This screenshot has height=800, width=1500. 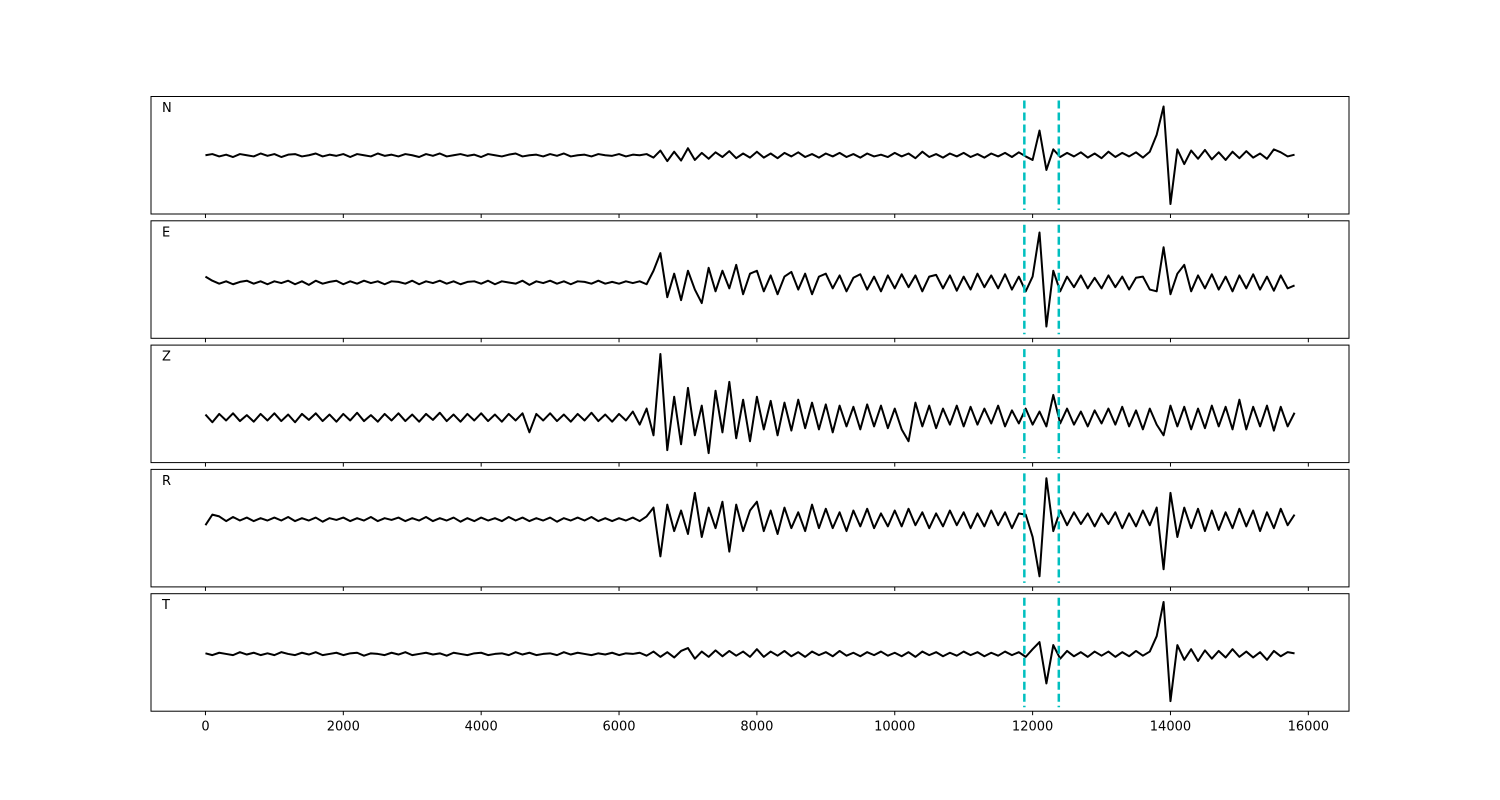 I want to click on x-tick-label: 12000, so click(x=1032, y=727).